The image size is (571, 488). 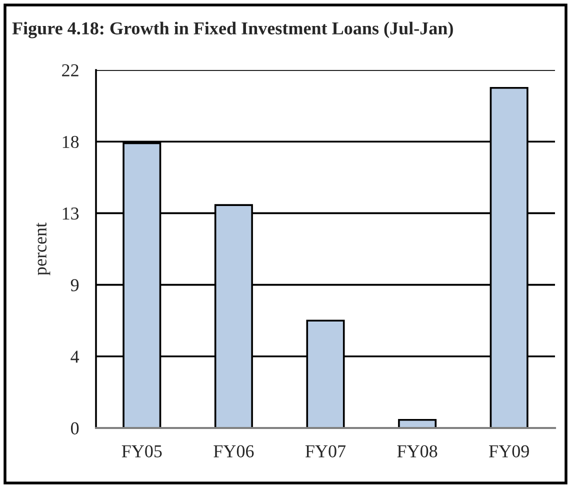 What do you see at coordinates (142, 451) in the screenshot?
I see `x-tick-label: FY05` at bounding box center [142, 451].